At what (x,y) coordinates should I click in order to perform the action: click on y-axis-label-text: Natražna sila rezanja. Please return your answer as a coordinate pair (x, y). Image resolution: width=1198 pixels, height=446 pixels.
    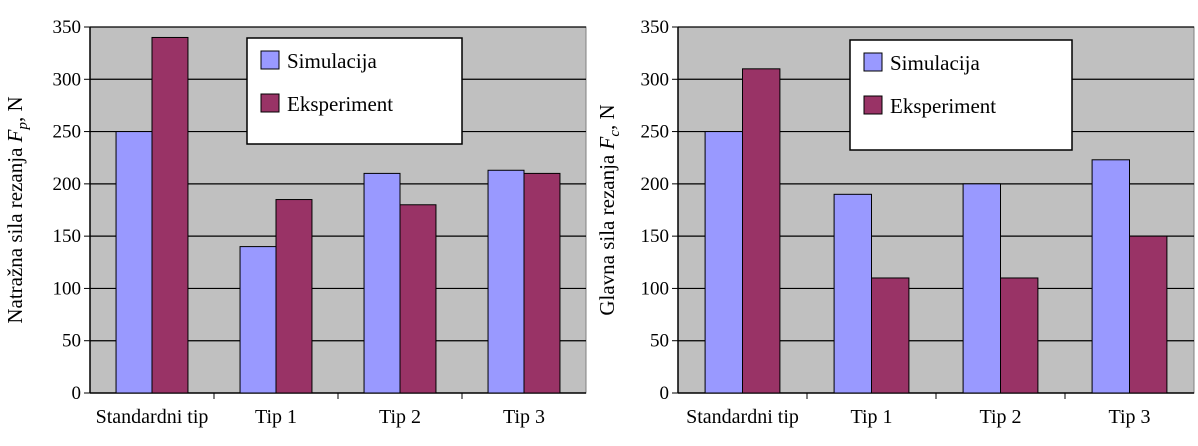
    Looking at the image, I should click on (15, 232).